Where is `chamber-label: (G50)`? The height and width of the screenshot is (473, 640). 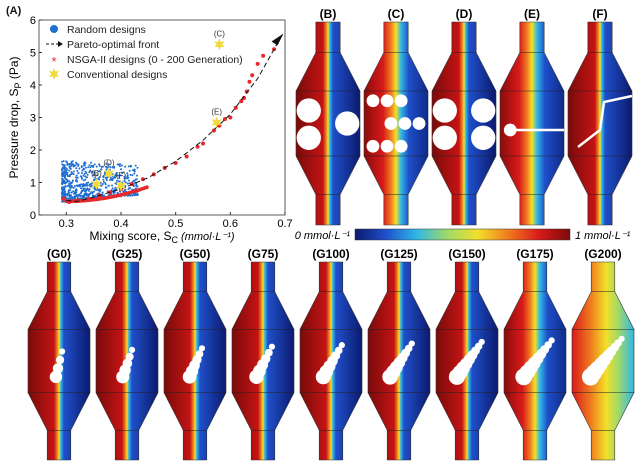 chamber-label: (G50) is located at coordinates (195, 254).